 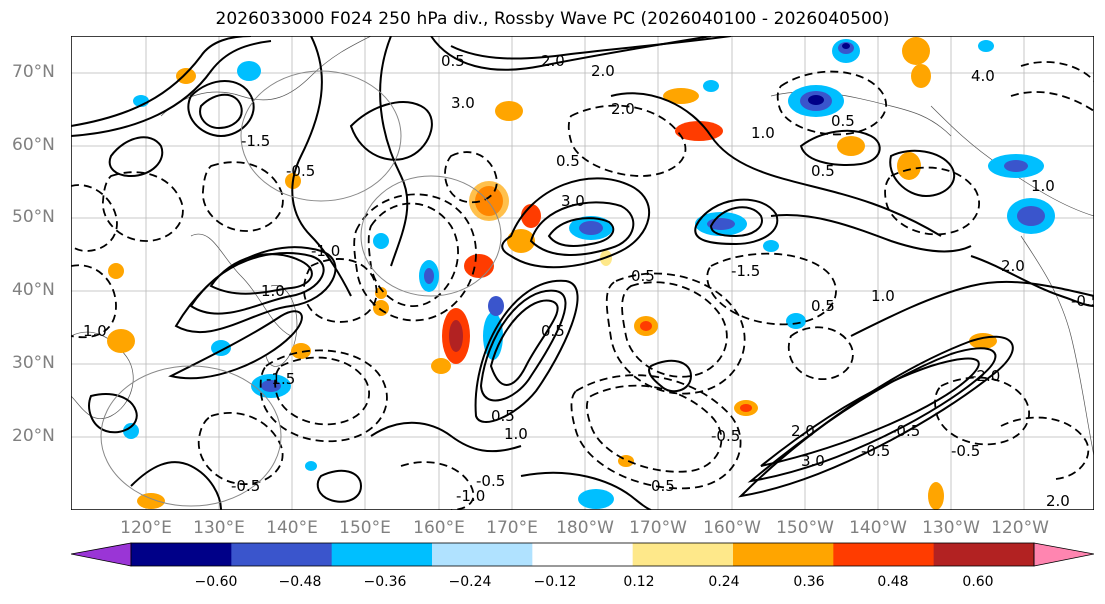 What do you see at coordinates (33, 290) in the screenshot?
I see `lat-label-40n: 40°N` at bounding box center [33, 290].